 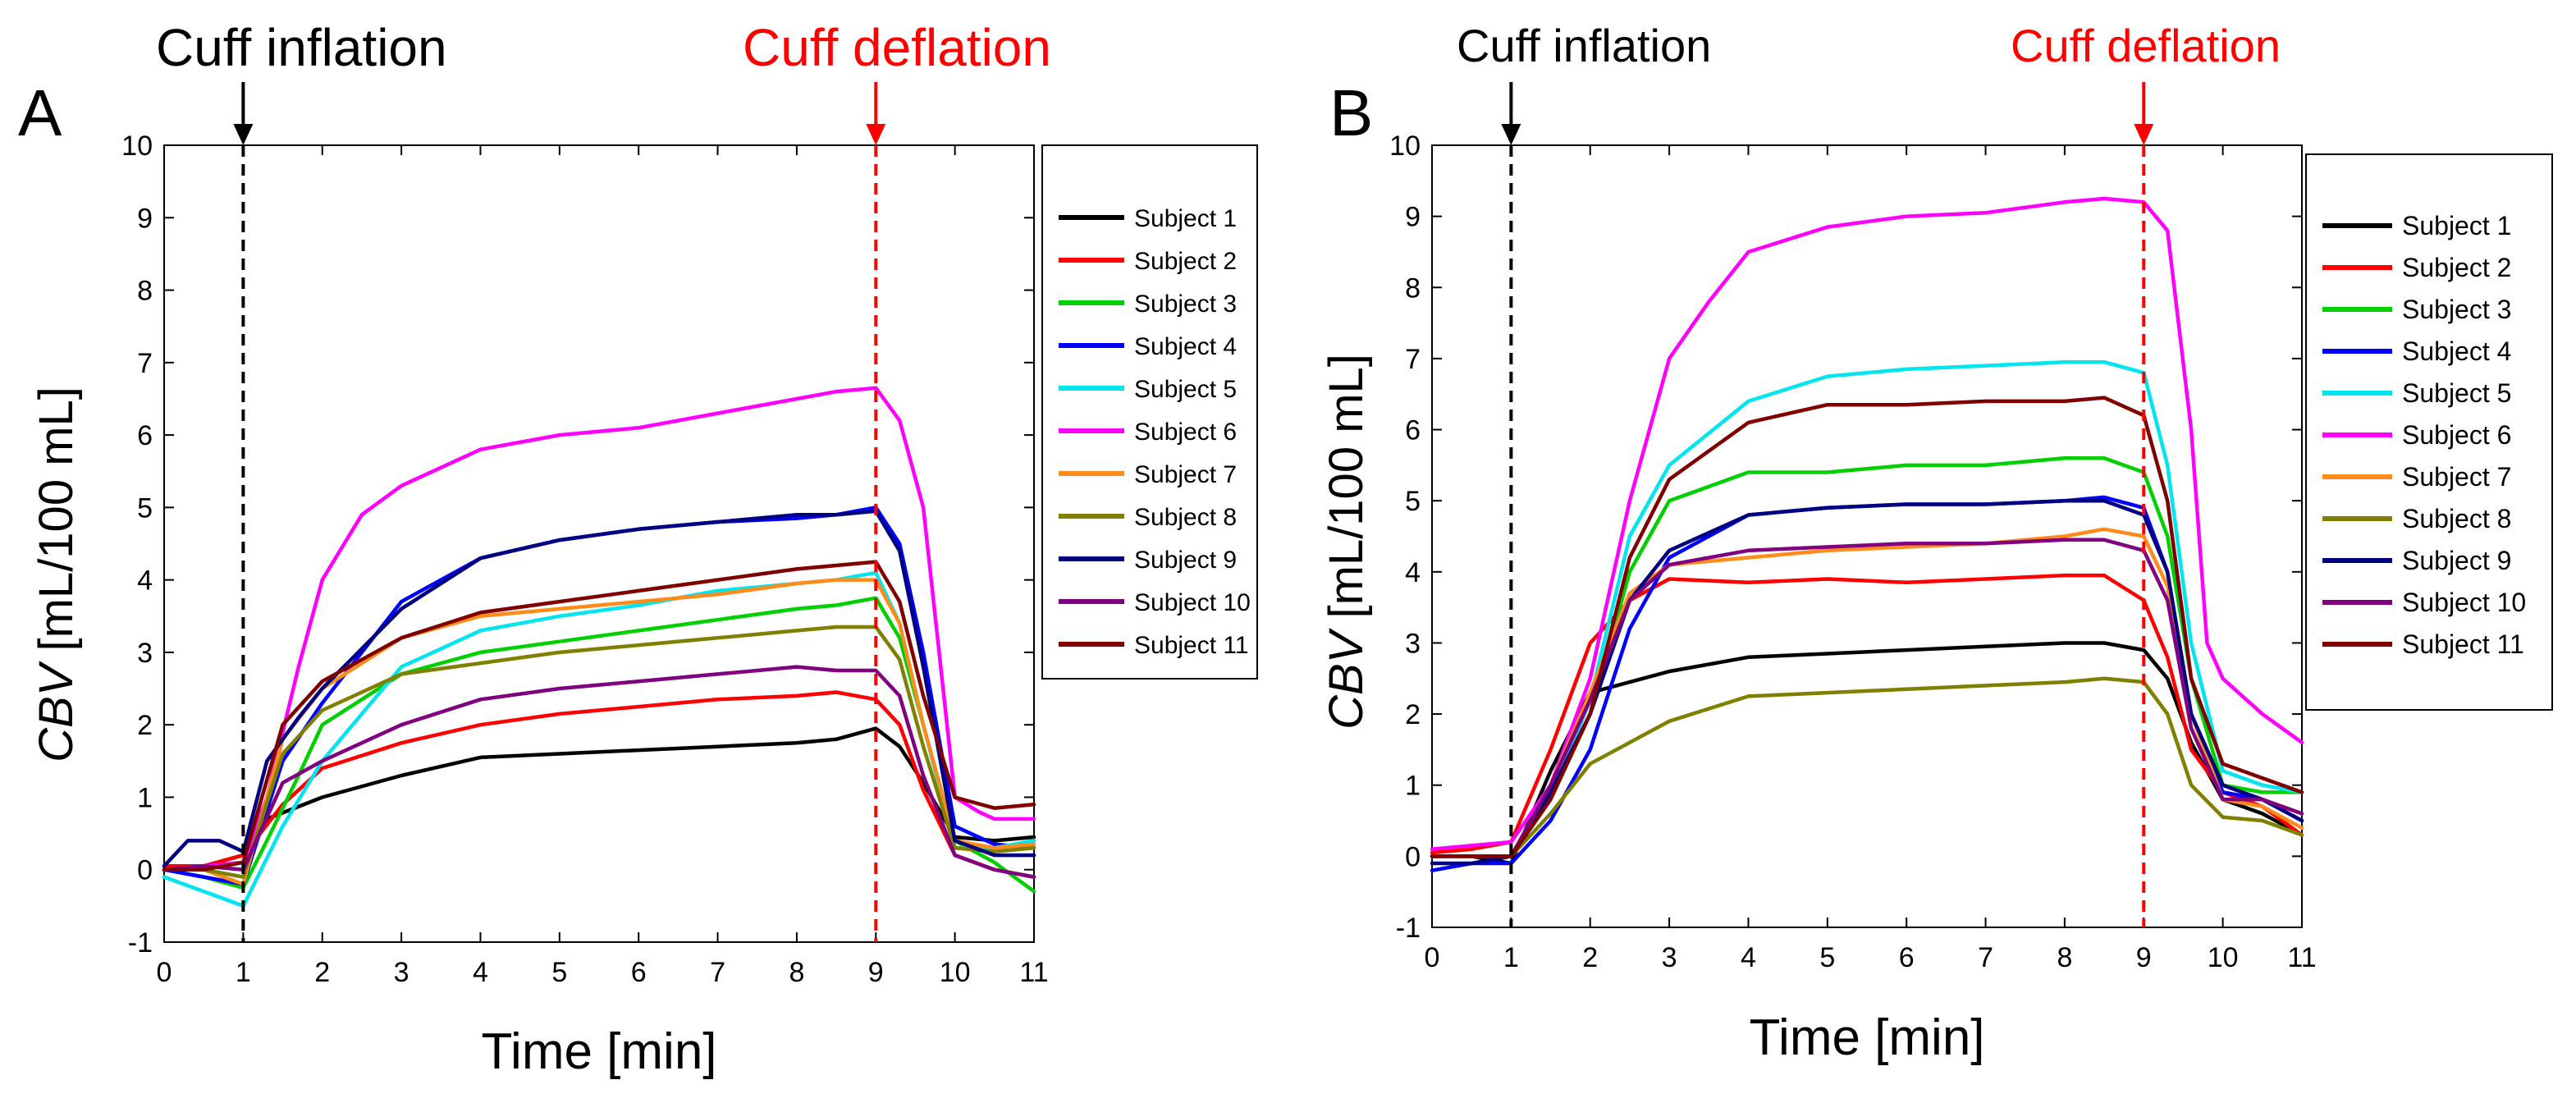 What do you see at coordinates (1413, 430) in the screenshot?
I see `y-tick-label: 6` at bounding box center [1413, 430].